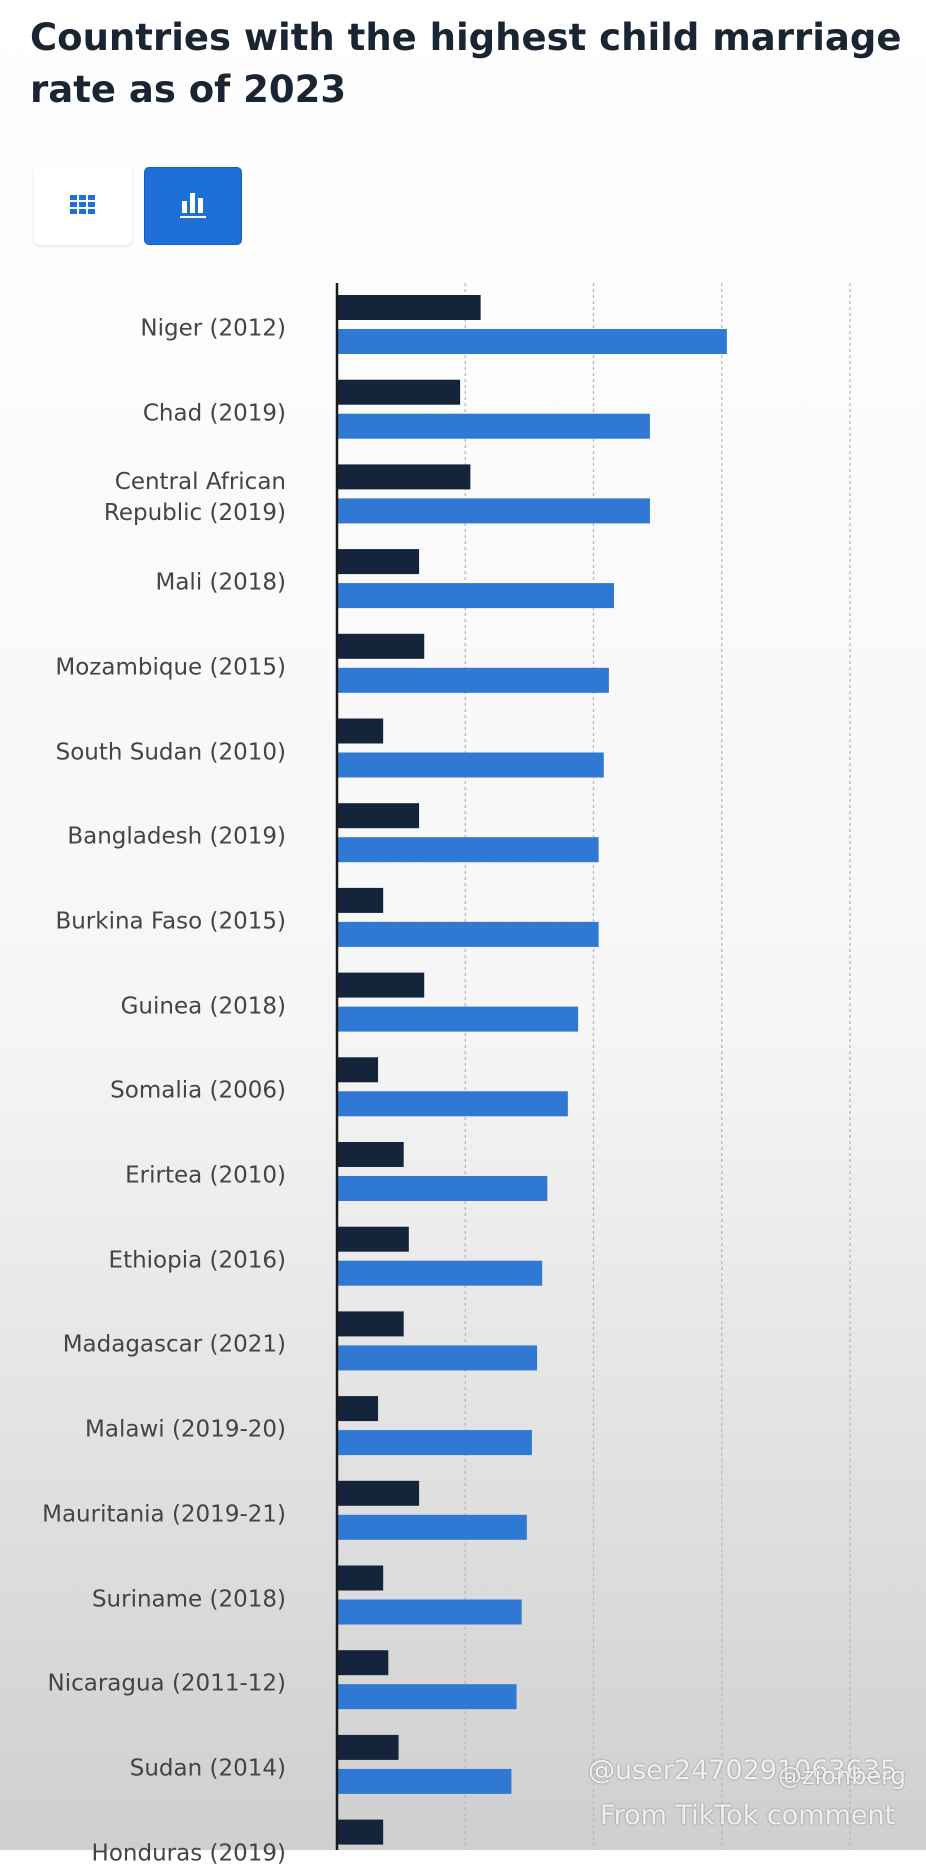 This screenshot has width=926, height=1869. What do you see at coordinates (174, 1344) in the screenshot?
I see `category-label: Madagascar (2021)` at bounding box center [174, 1344].